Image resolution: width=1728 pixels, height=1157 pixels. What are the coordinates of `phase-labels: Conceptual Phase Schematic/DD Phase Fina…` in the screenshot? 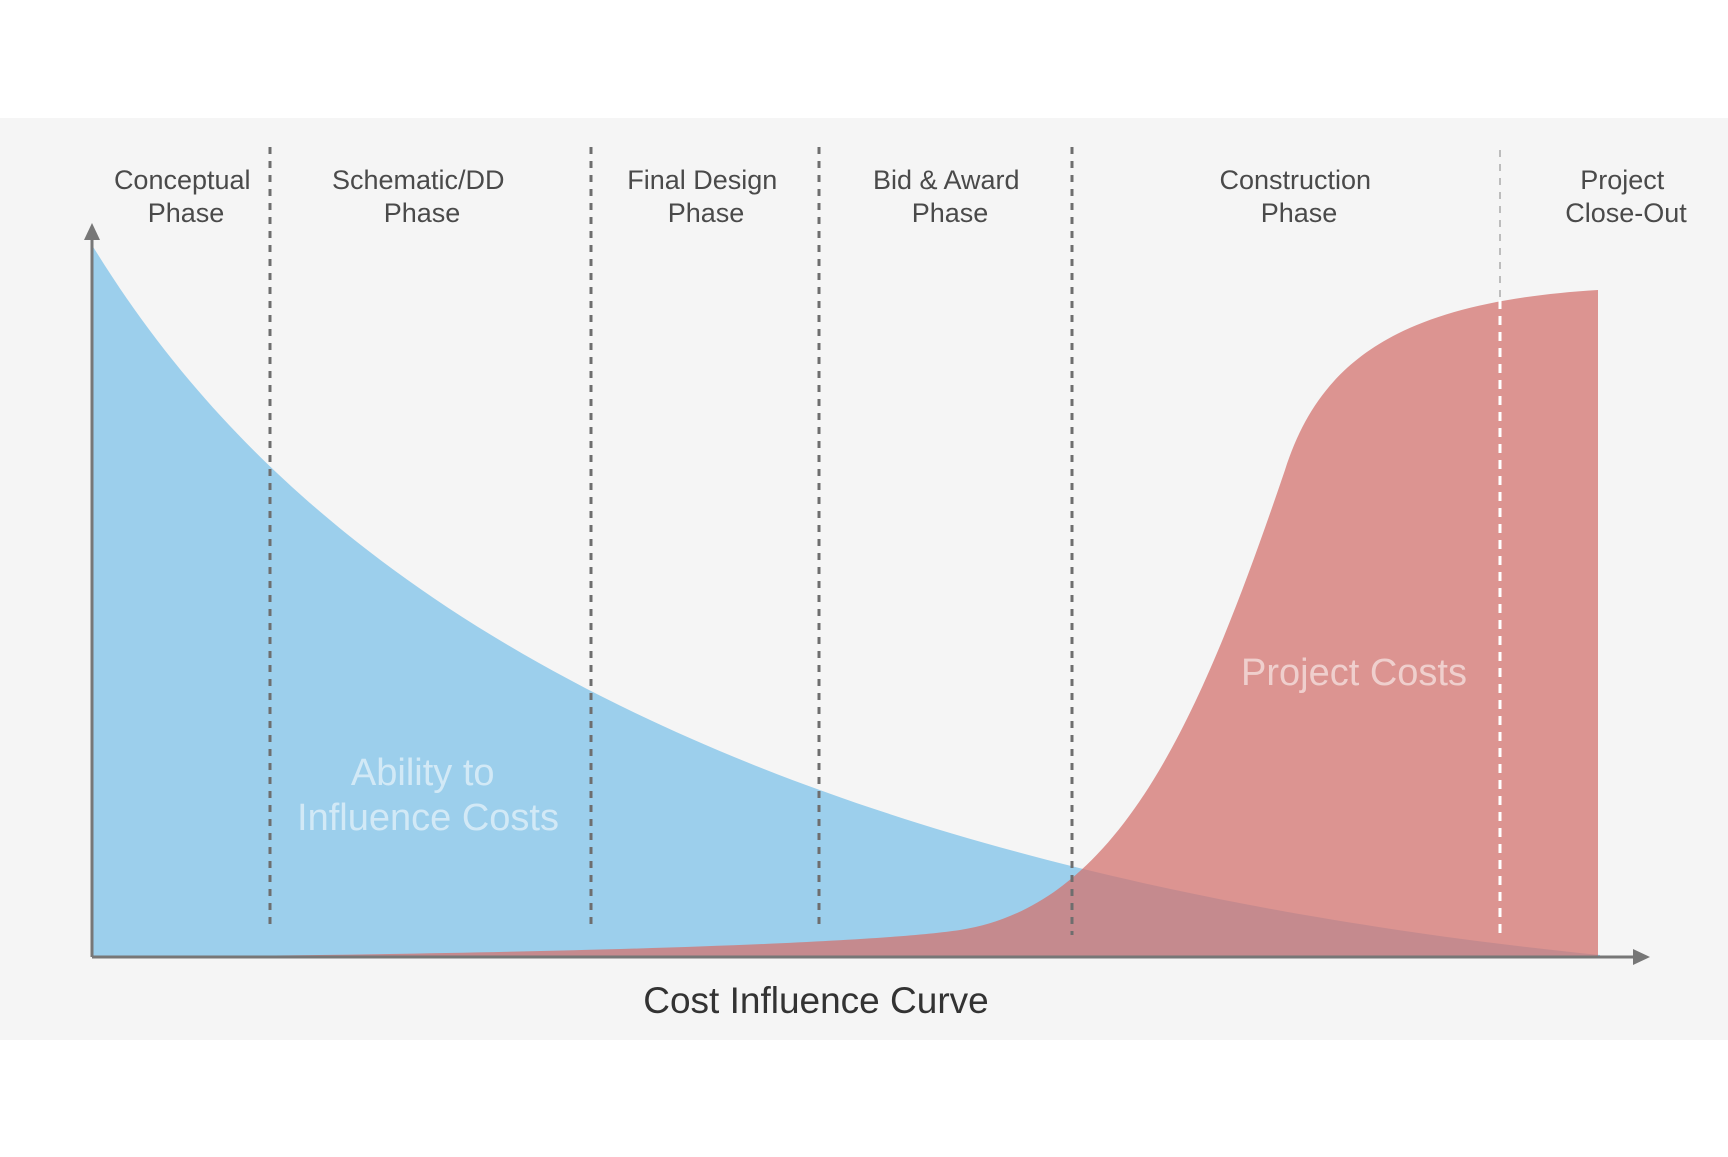 It's located at (900, 196).